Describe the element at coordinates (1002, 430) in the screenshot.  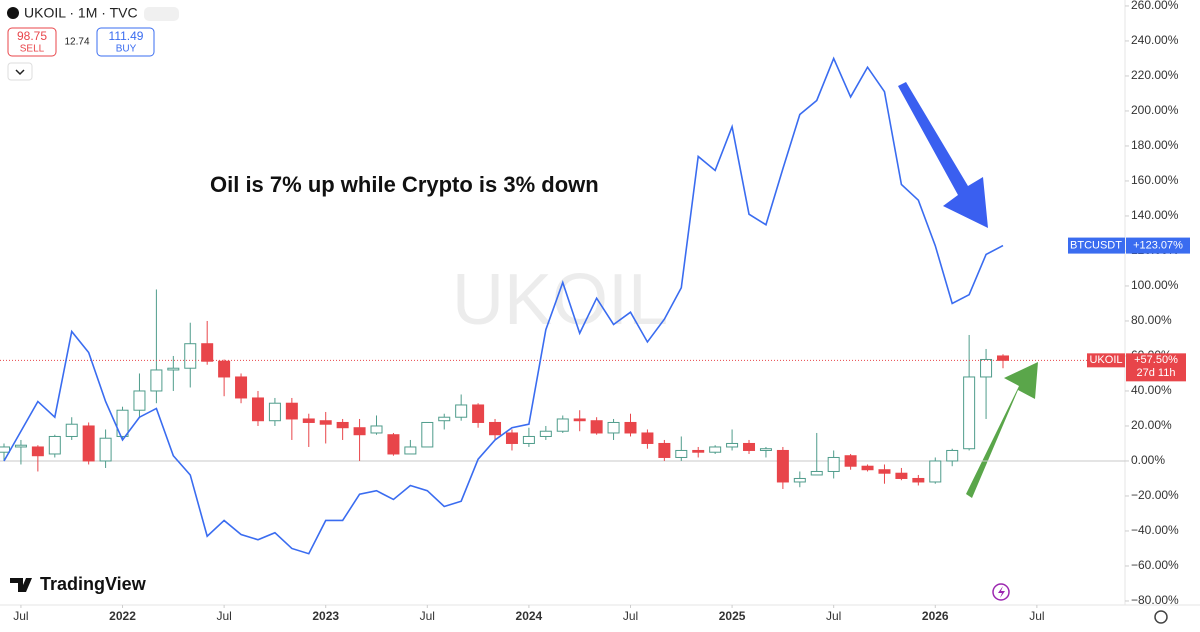
I see `up-arrow` at that location.